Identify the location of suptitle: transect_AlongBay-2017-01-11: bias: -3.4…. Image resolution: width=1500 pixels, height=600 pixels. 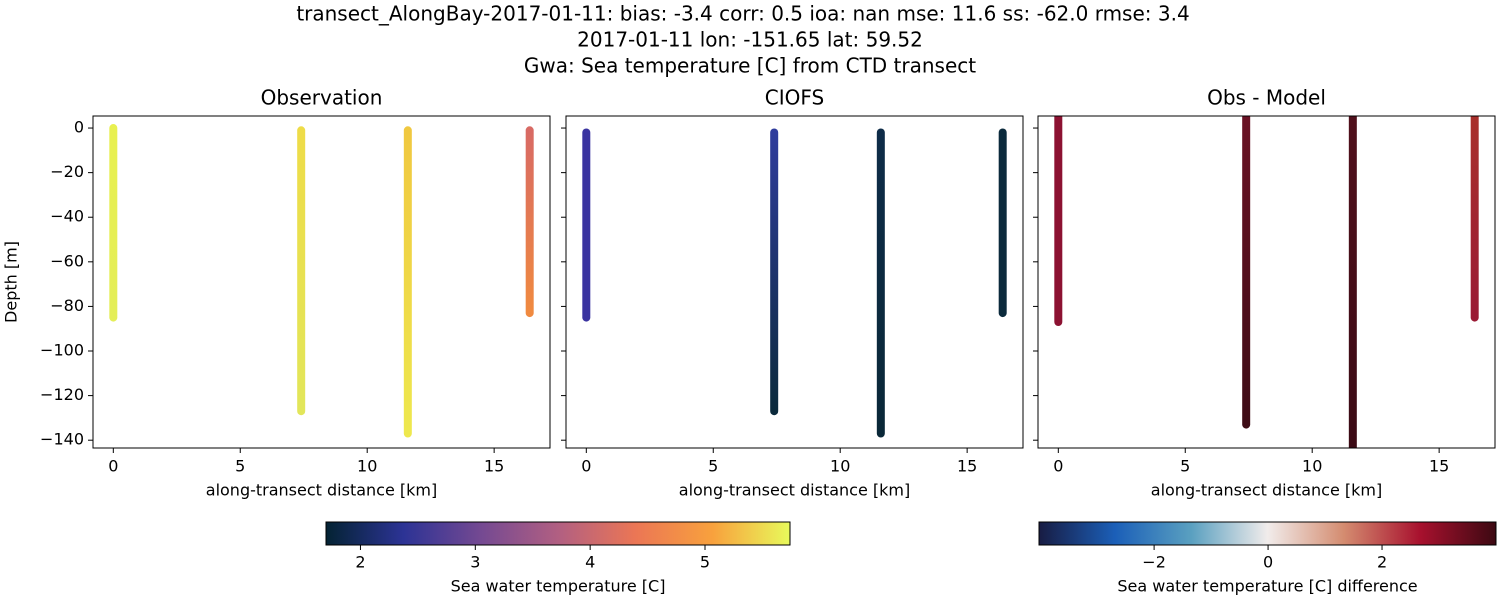
(742, 14).